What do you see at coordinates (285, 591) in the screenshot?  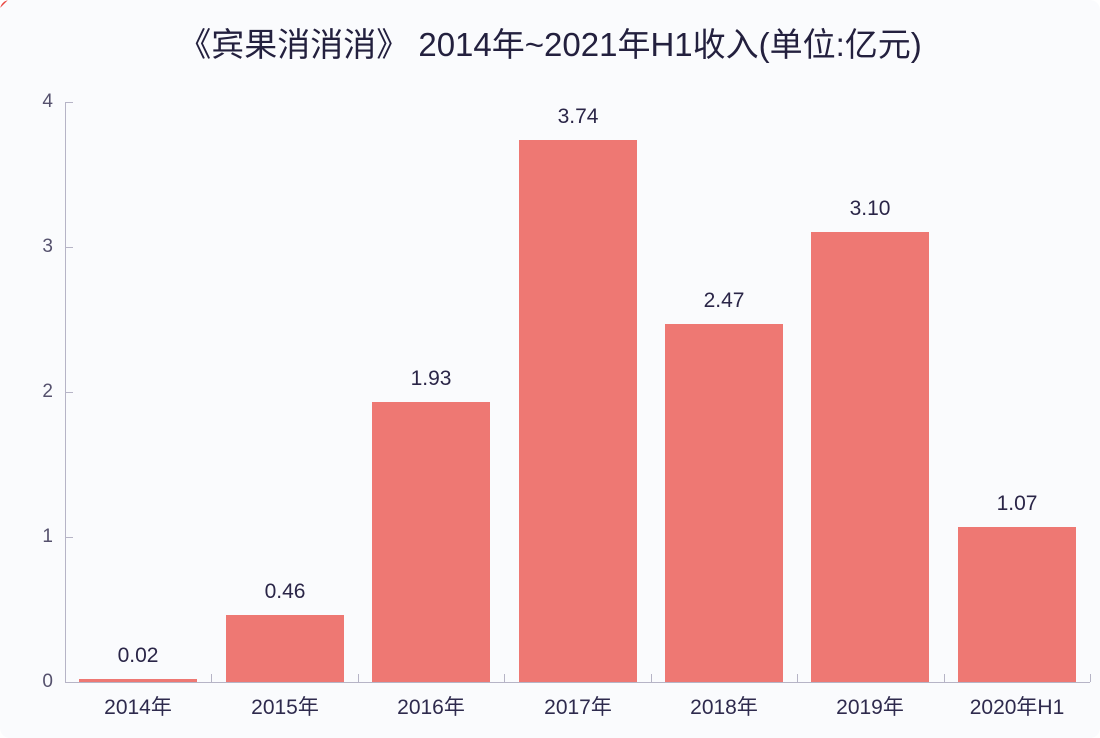 I see `bar-value-label: 0.46` at bounding box center [285, 591].